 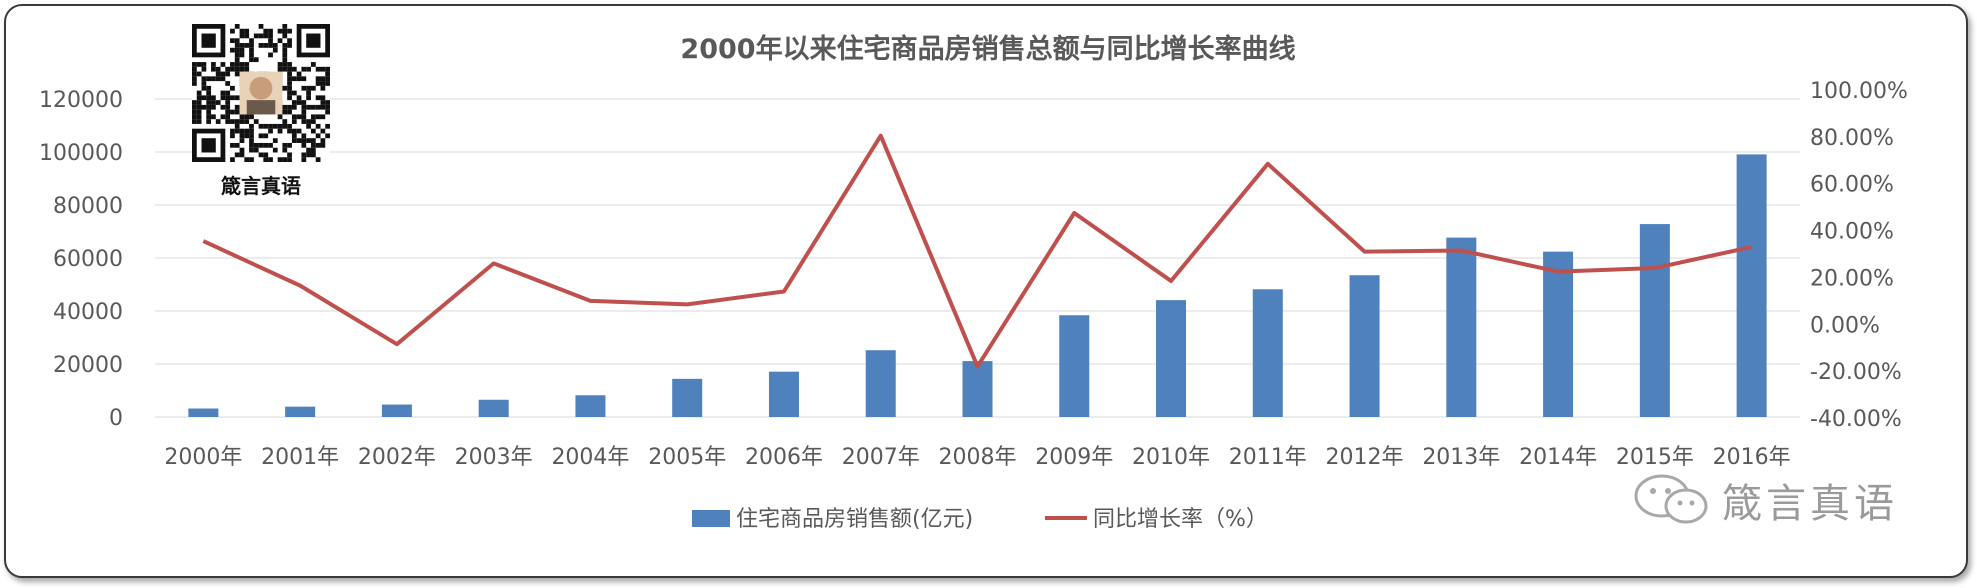 I want to click on left-tick-label: 60000, so click(x=88, y=259).